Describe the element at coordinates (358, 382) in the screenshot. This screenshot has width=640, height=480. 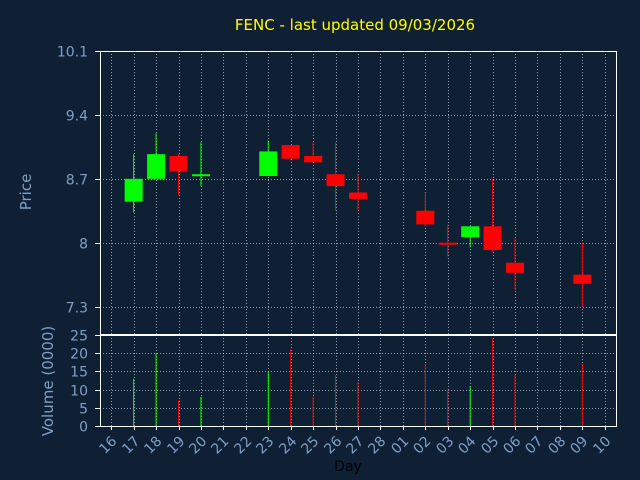
I see `volume-bars` at that location.